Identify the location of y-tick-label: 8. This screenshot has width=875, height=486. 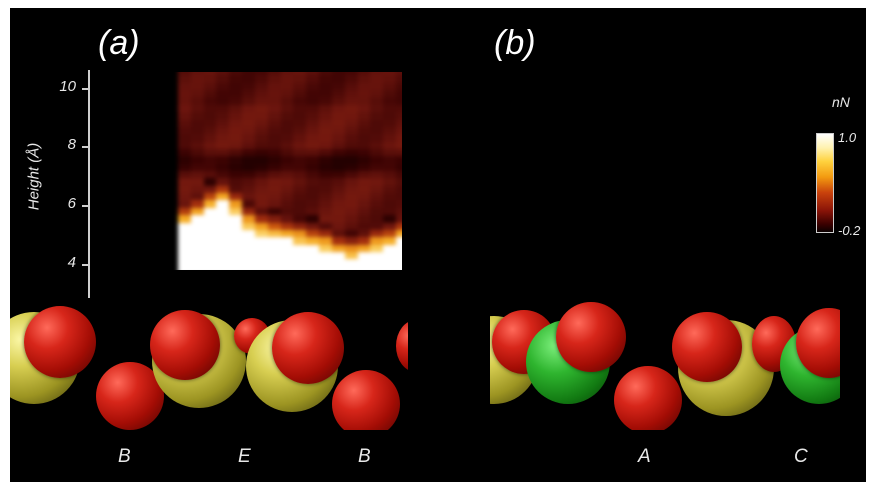
(71, 144).